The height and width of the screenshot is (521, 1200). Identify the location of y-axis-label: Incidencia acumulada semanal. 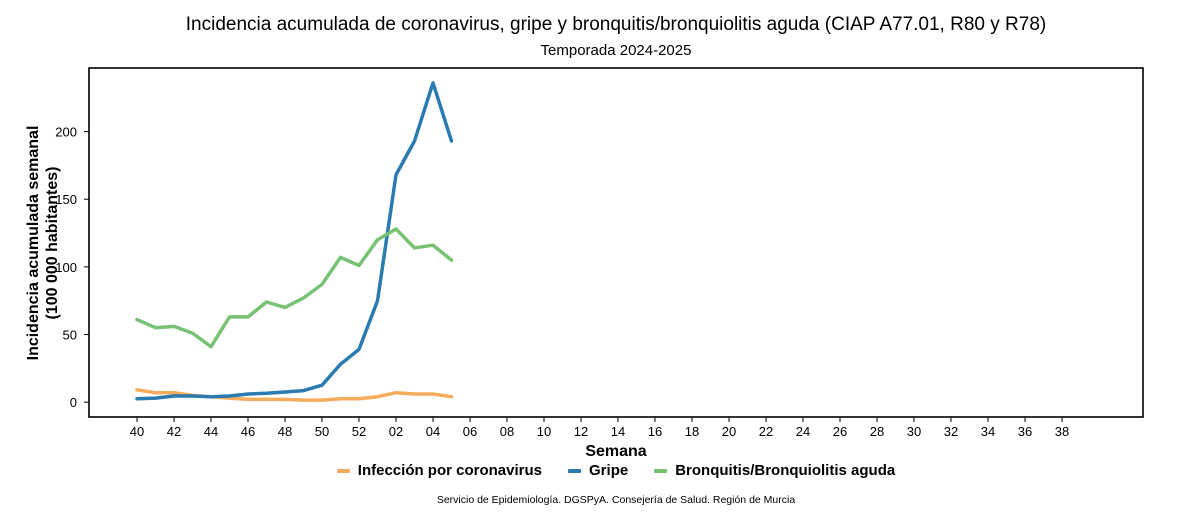
(33, 243).